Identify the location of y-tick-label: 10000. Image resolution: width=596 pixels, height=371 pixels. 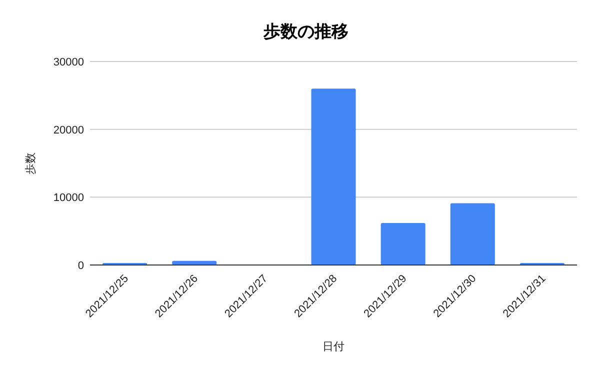
(68, 198).